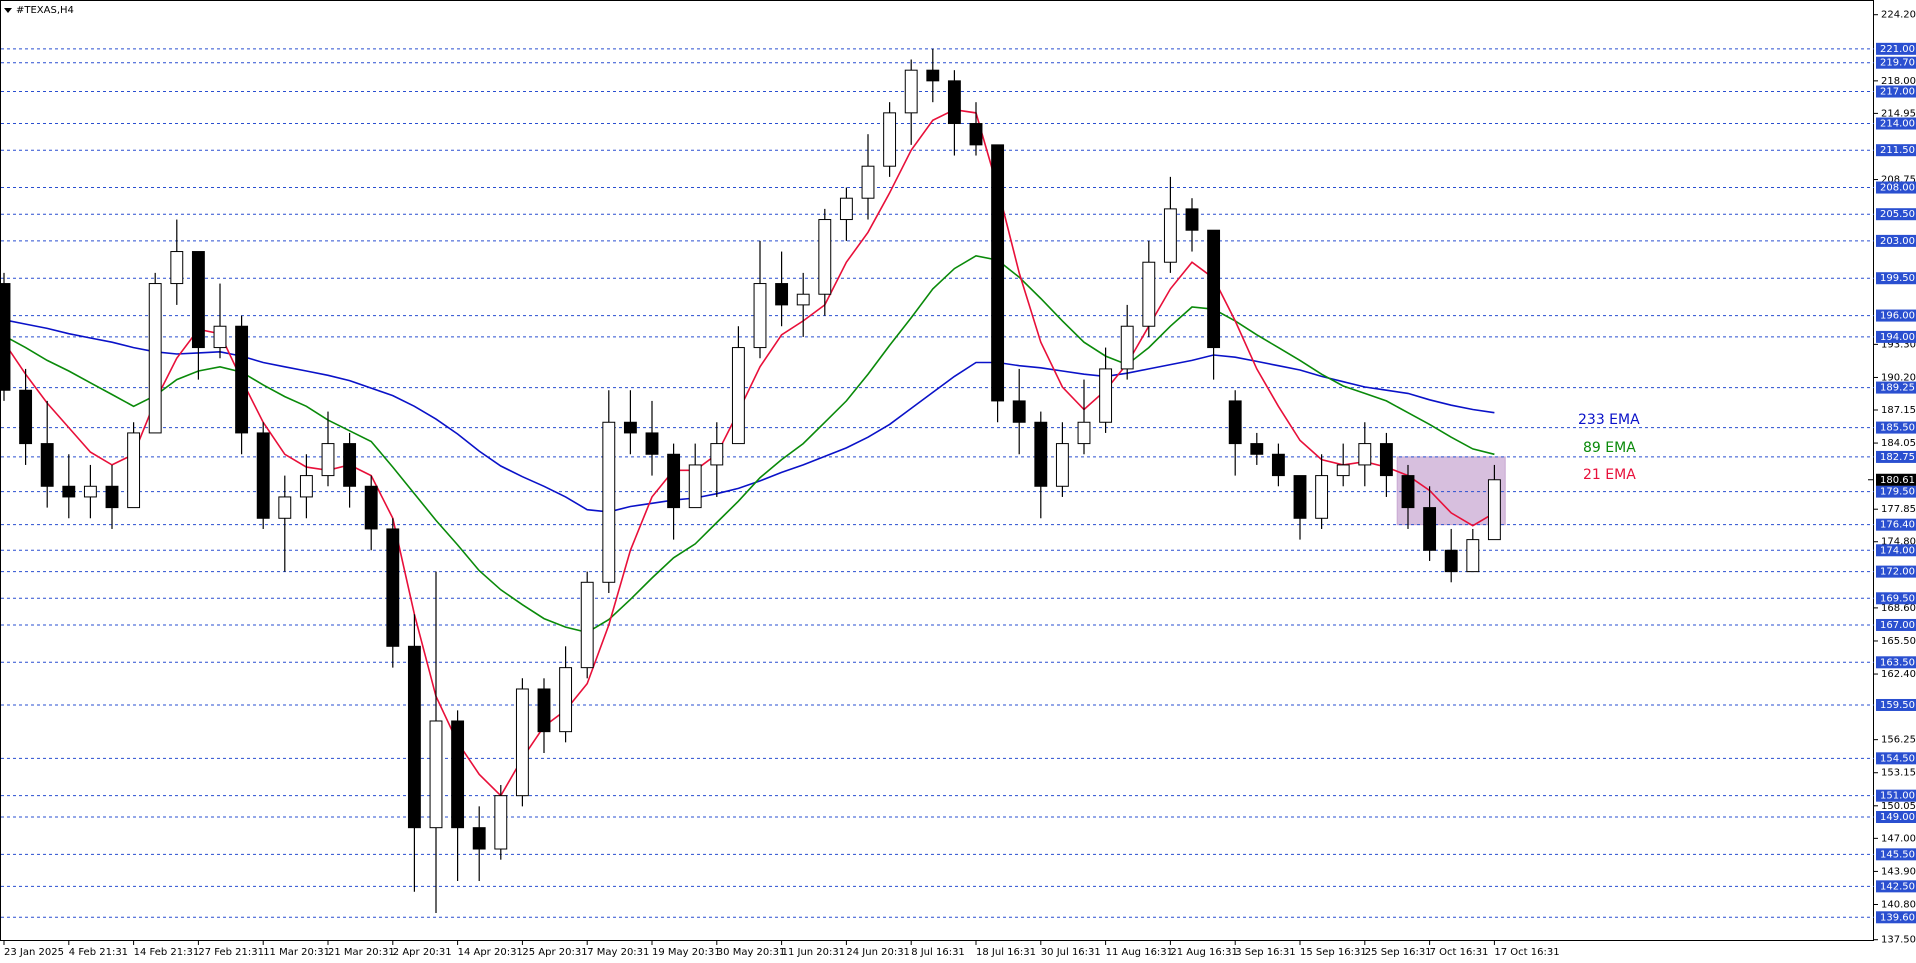  I want to click on y-tick-label: 187.15, so click(1898, 410).